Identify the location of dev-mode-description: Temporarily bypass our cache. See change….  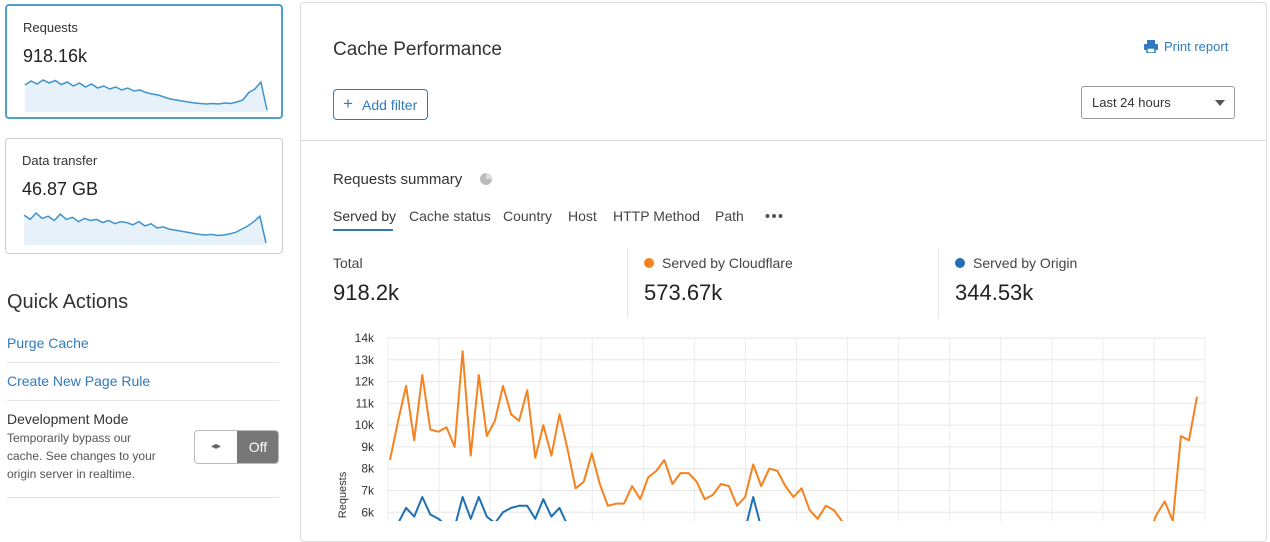
(81, 456).